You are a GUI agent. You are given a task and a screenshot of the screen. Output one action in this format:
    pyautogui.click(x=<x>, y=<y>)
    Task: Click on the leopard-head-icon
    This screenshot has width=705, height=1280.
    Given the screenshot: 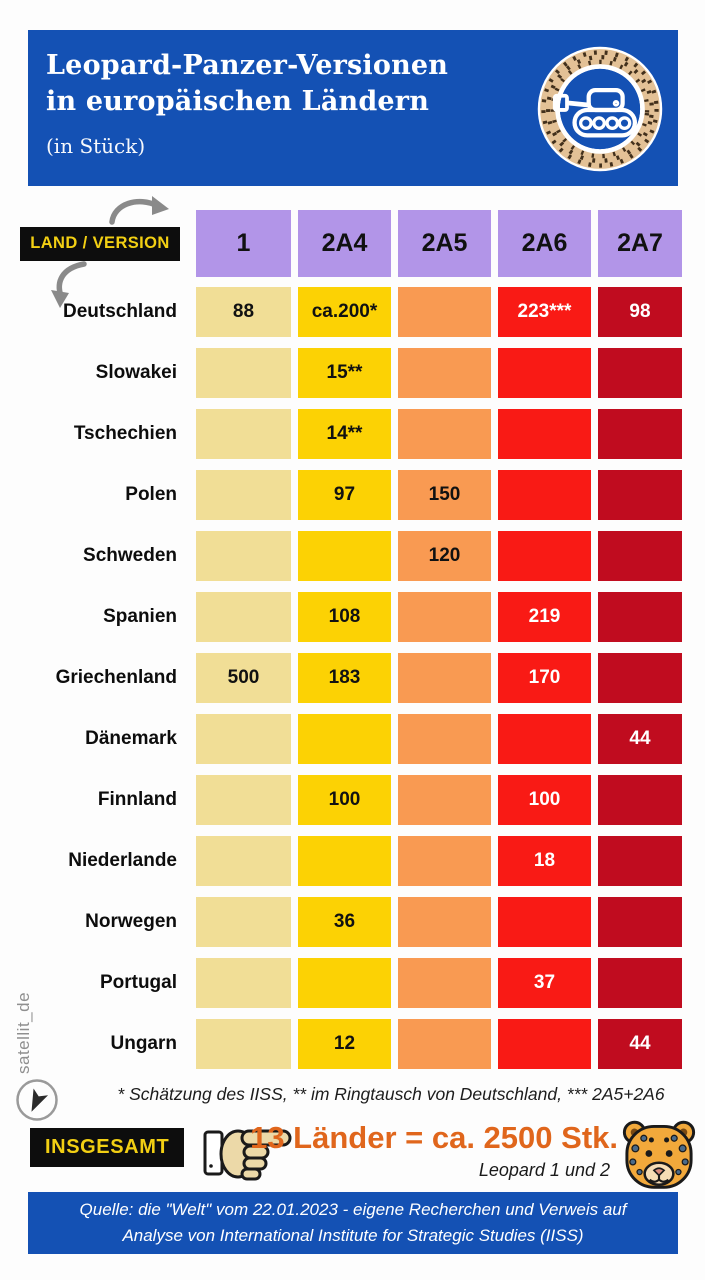 What is the action you would take?
    pyautogui.click(x=659, y=1154)
    